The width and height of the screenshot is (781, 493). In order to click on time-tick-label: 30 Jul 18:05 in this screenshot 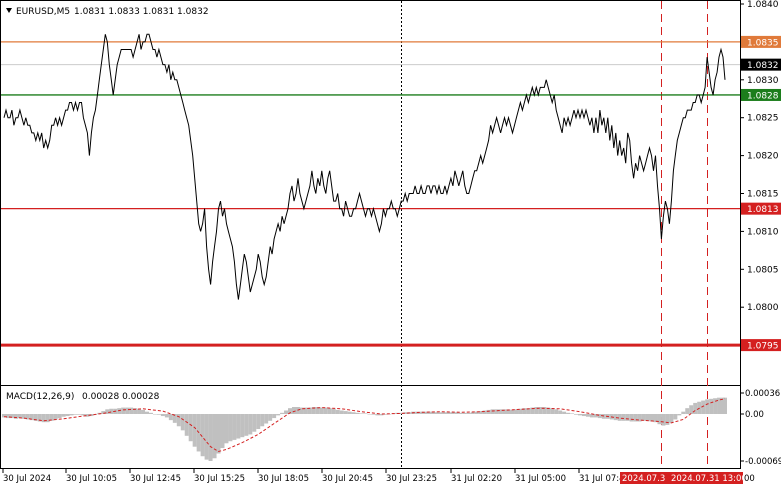, I will do `click(283, 479)`.